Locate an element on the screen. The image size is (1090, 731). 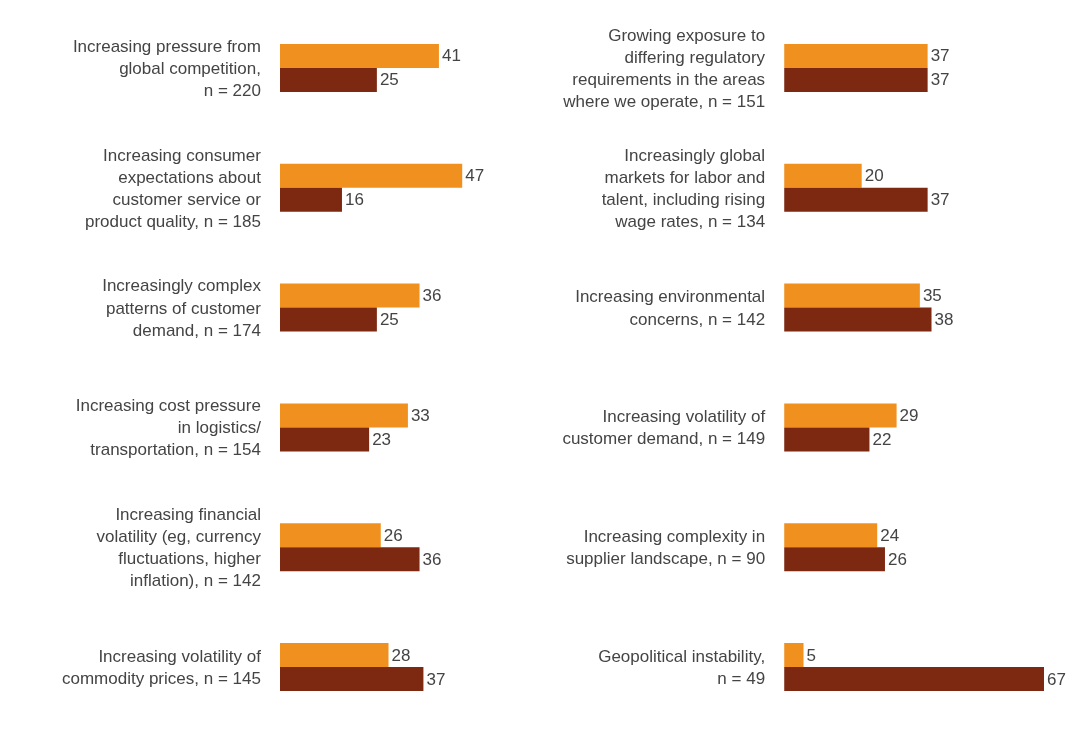
data-label: 67 is located at coordinates (1056, 679).